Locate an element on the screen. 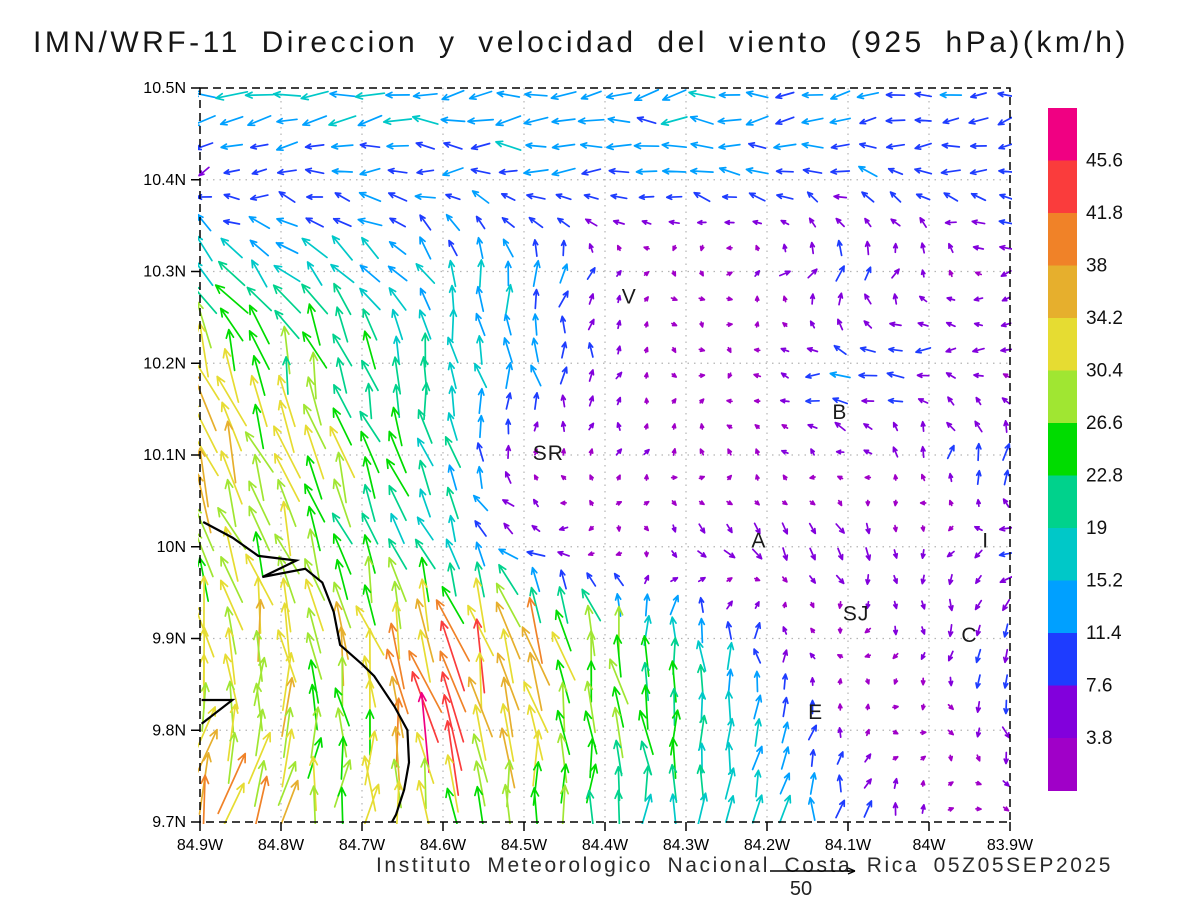  city-label: C is located at coordinates (969, 635).